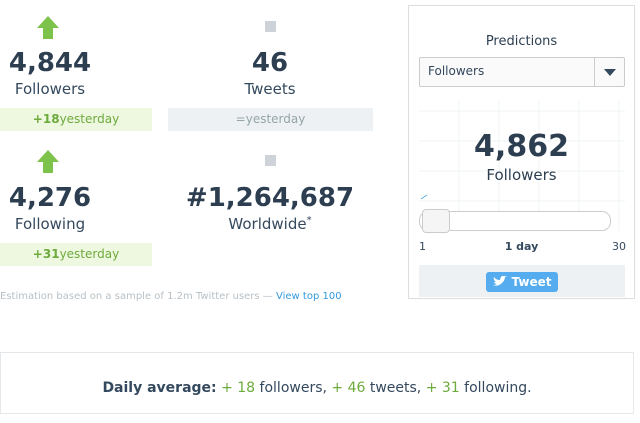 Image resolution: width=640 pixels, height=423 pixels. What do you see at coordinates (309, 220) in the screenshot?
I see `note: *` at bounding box center [309, 220].